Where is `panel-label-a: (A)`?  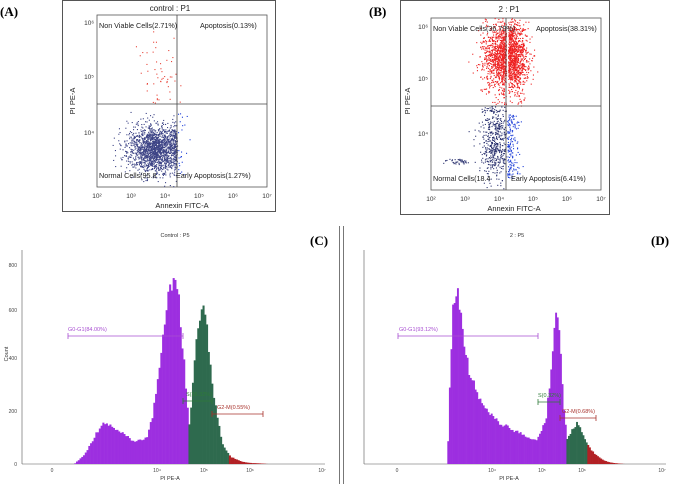
panel-label-a: (A) is located at coordinates (9, 11).